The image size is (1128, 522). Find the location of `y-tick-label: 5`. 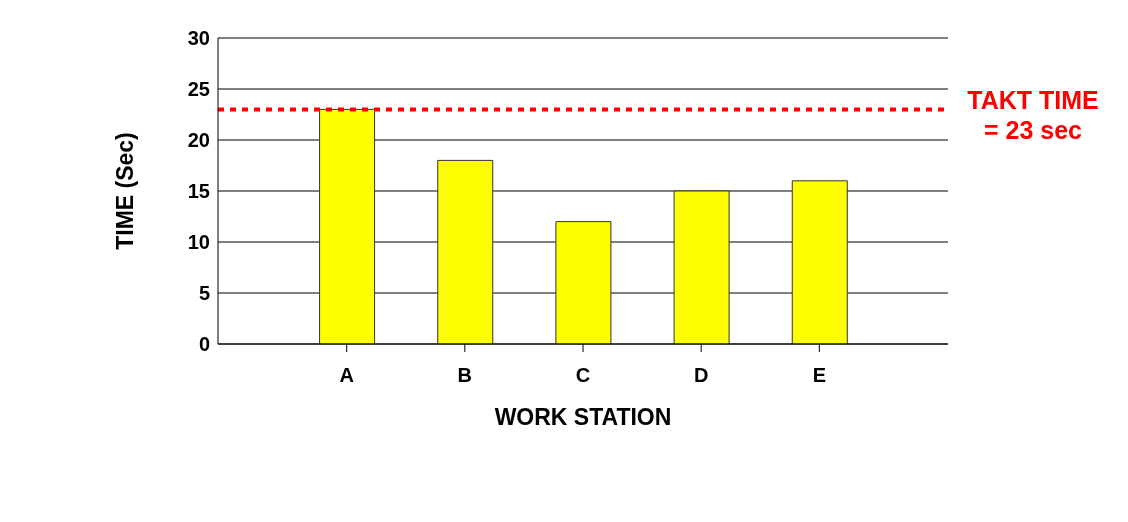

y-tick-label: 5 is located at coordinates (204, 293).